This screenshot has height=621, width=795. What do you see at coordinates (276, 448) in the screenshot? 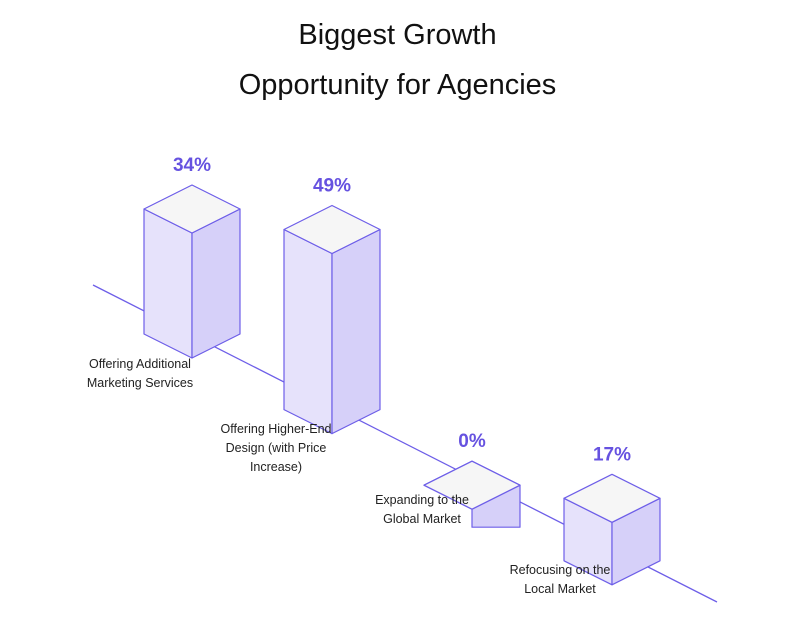
I see `category-label-2-line-2: Design (with Price` at bounding box center [276, 448].